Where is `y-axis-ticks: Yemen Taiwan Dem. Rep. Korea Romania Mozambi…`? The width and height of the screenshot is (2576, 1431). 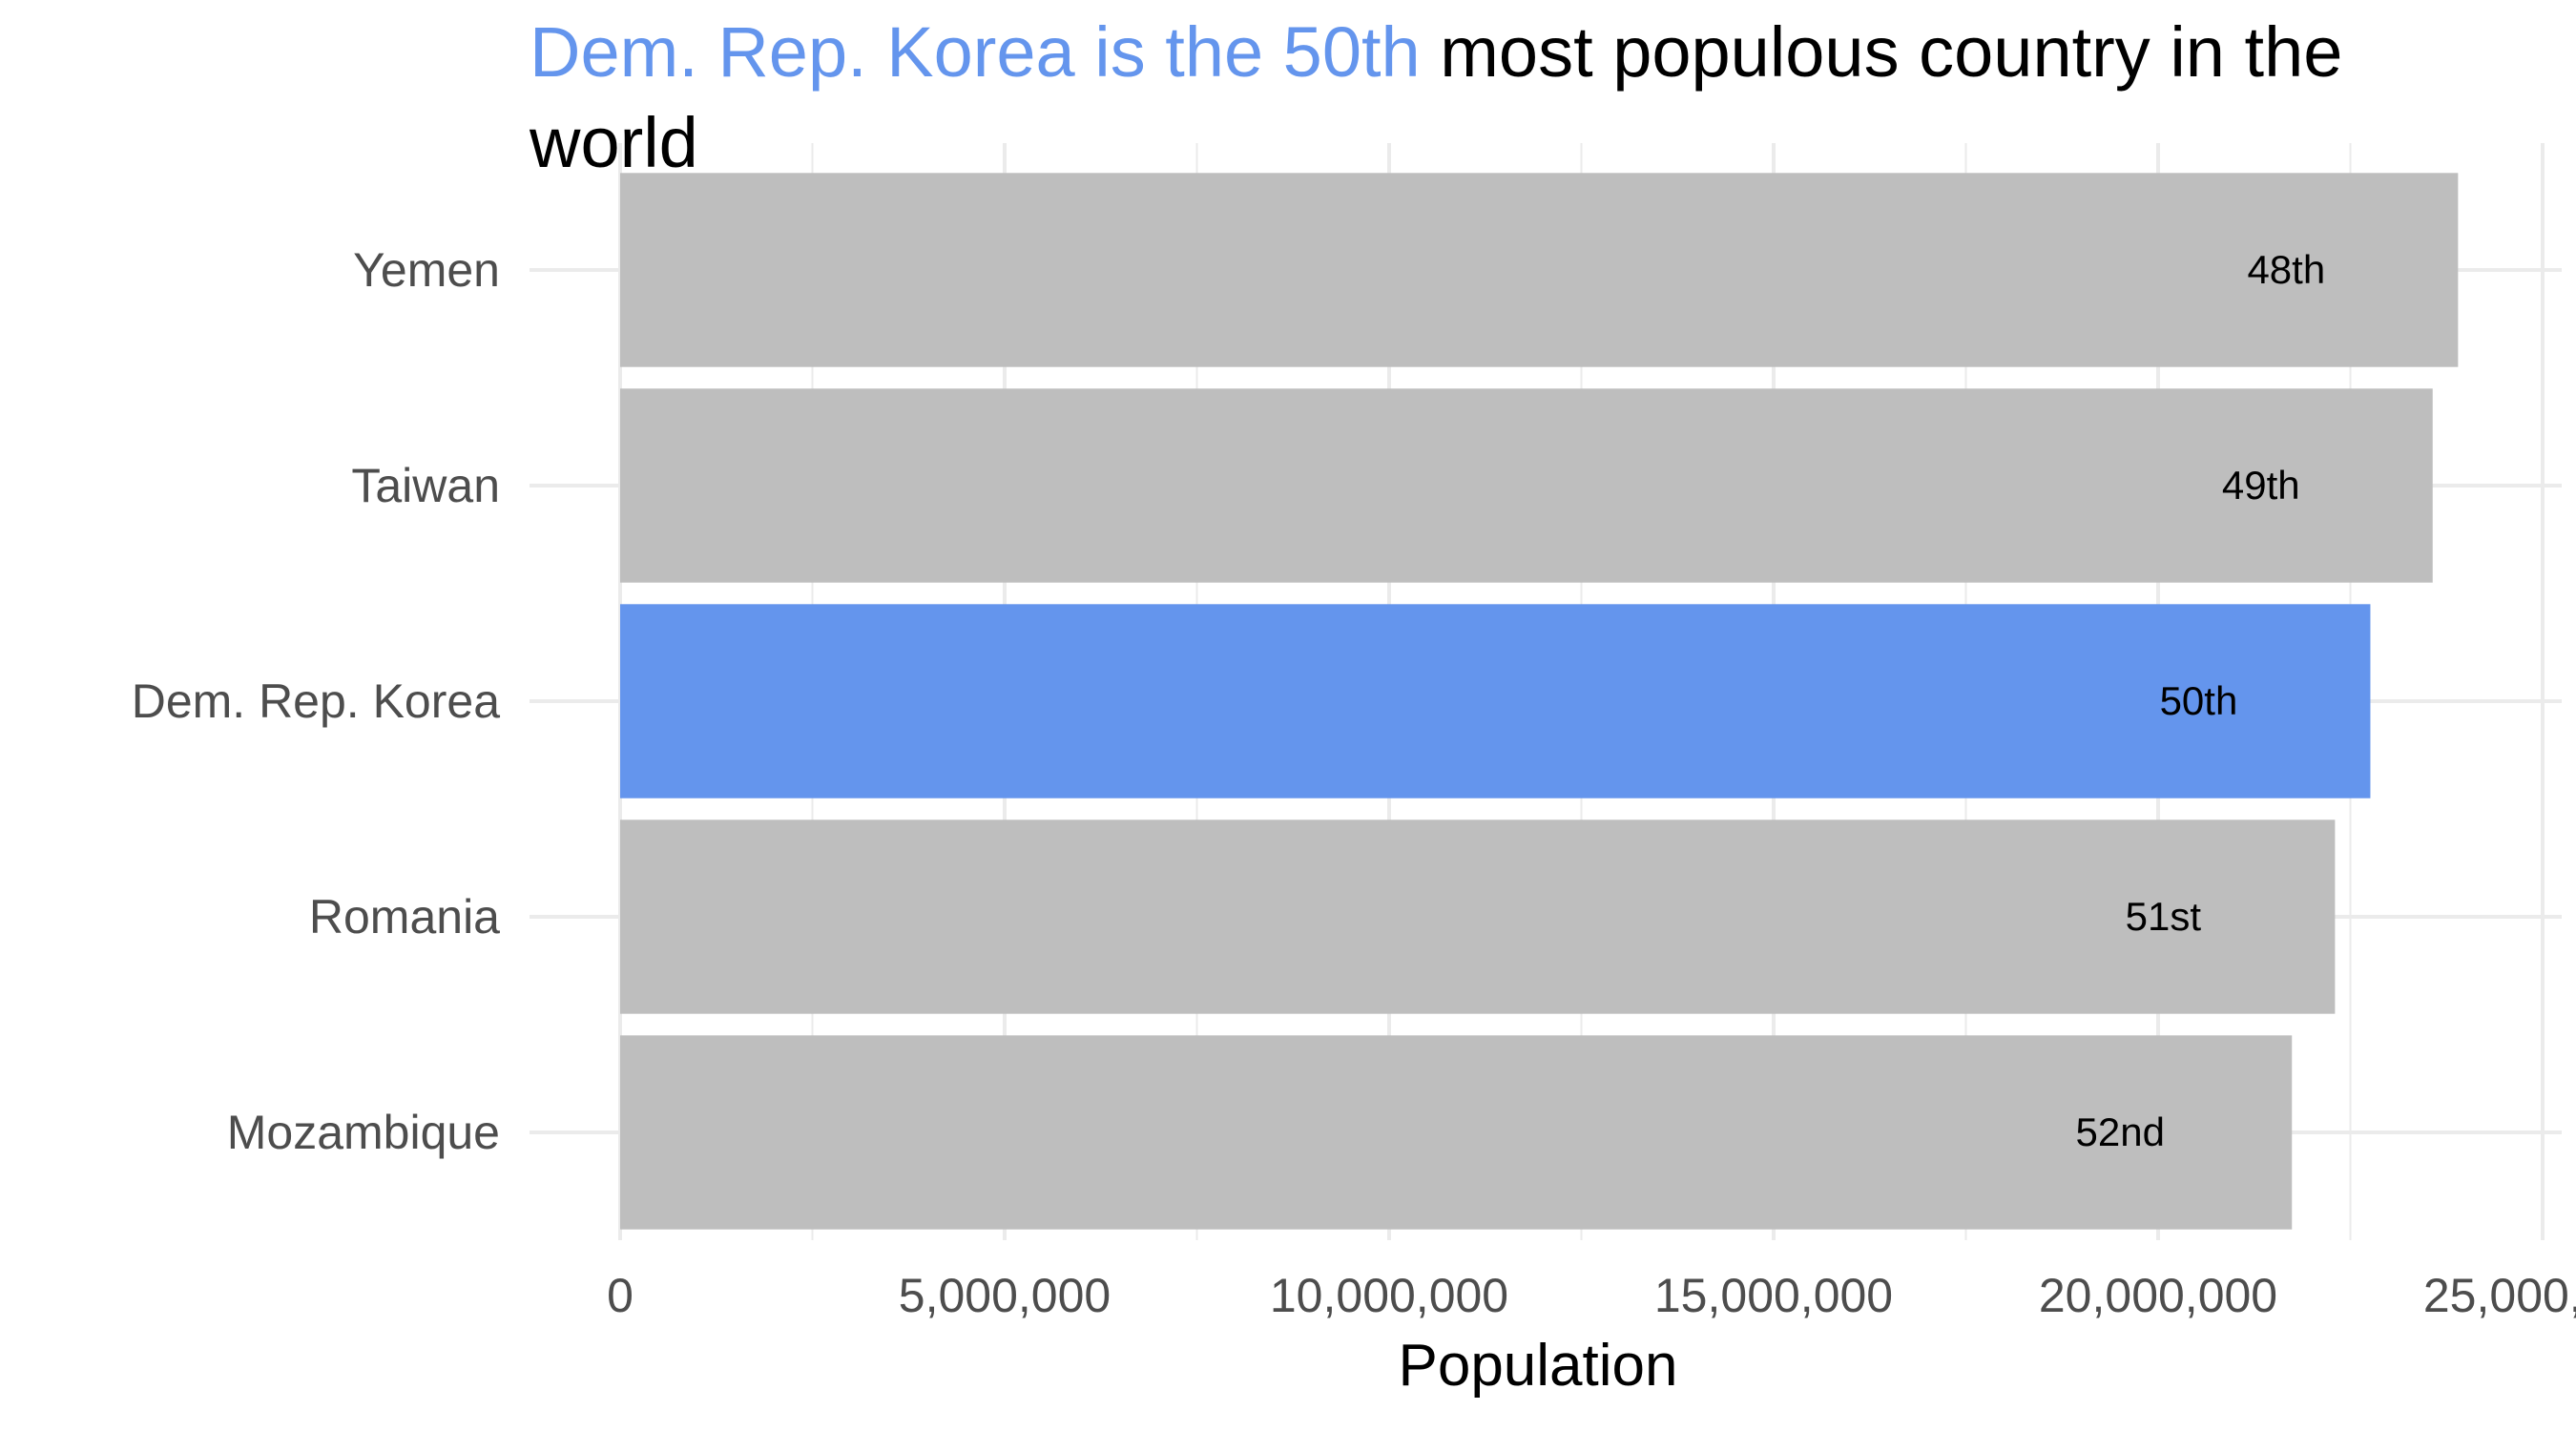 y-axis-ticks: Yemen Taiwan Dem. Rep. Korea Romania Mozambi… is located at coordinates (316, 701).